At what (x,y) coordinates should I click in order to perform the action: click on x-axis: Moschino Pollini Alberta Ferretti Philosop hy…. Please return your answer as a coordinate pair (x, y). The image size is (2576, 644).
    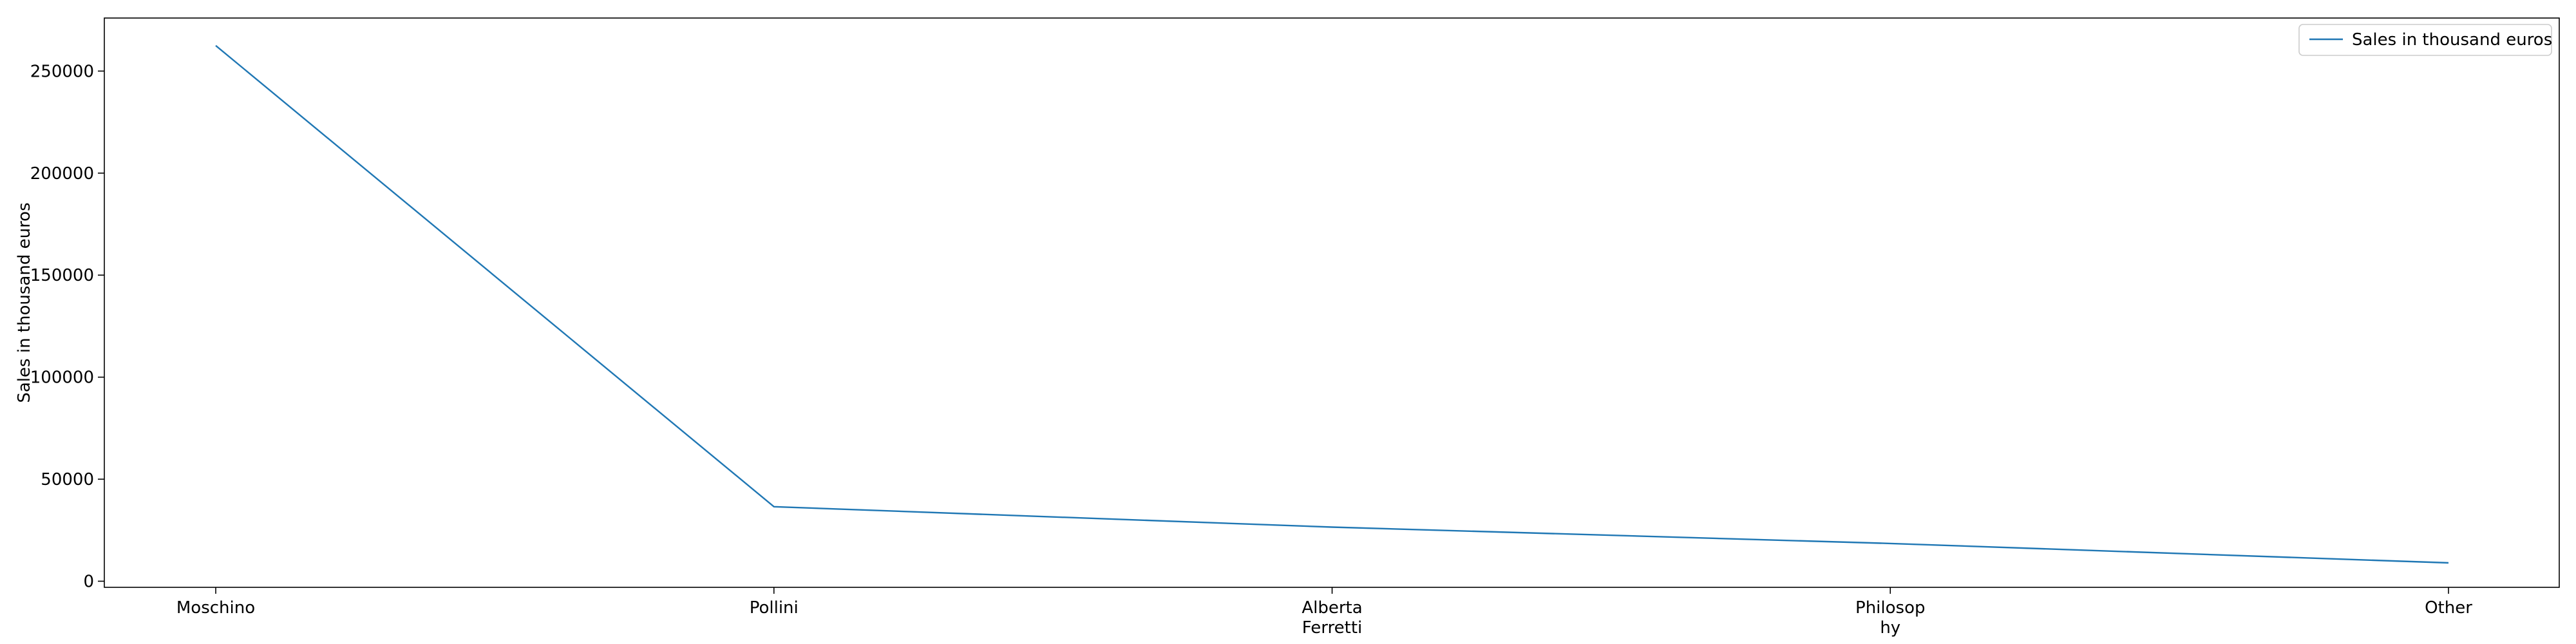
    Looking at the image, I should click on (1324, 612).